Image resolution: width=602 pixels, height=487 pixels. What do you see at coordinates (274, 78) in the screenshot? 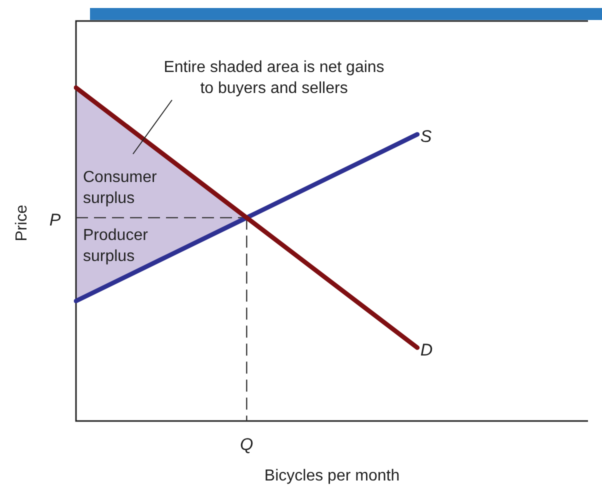
I see `annotation: Entire shaded area is net gains to buyers and sellers` at bounding box center [274, 78].